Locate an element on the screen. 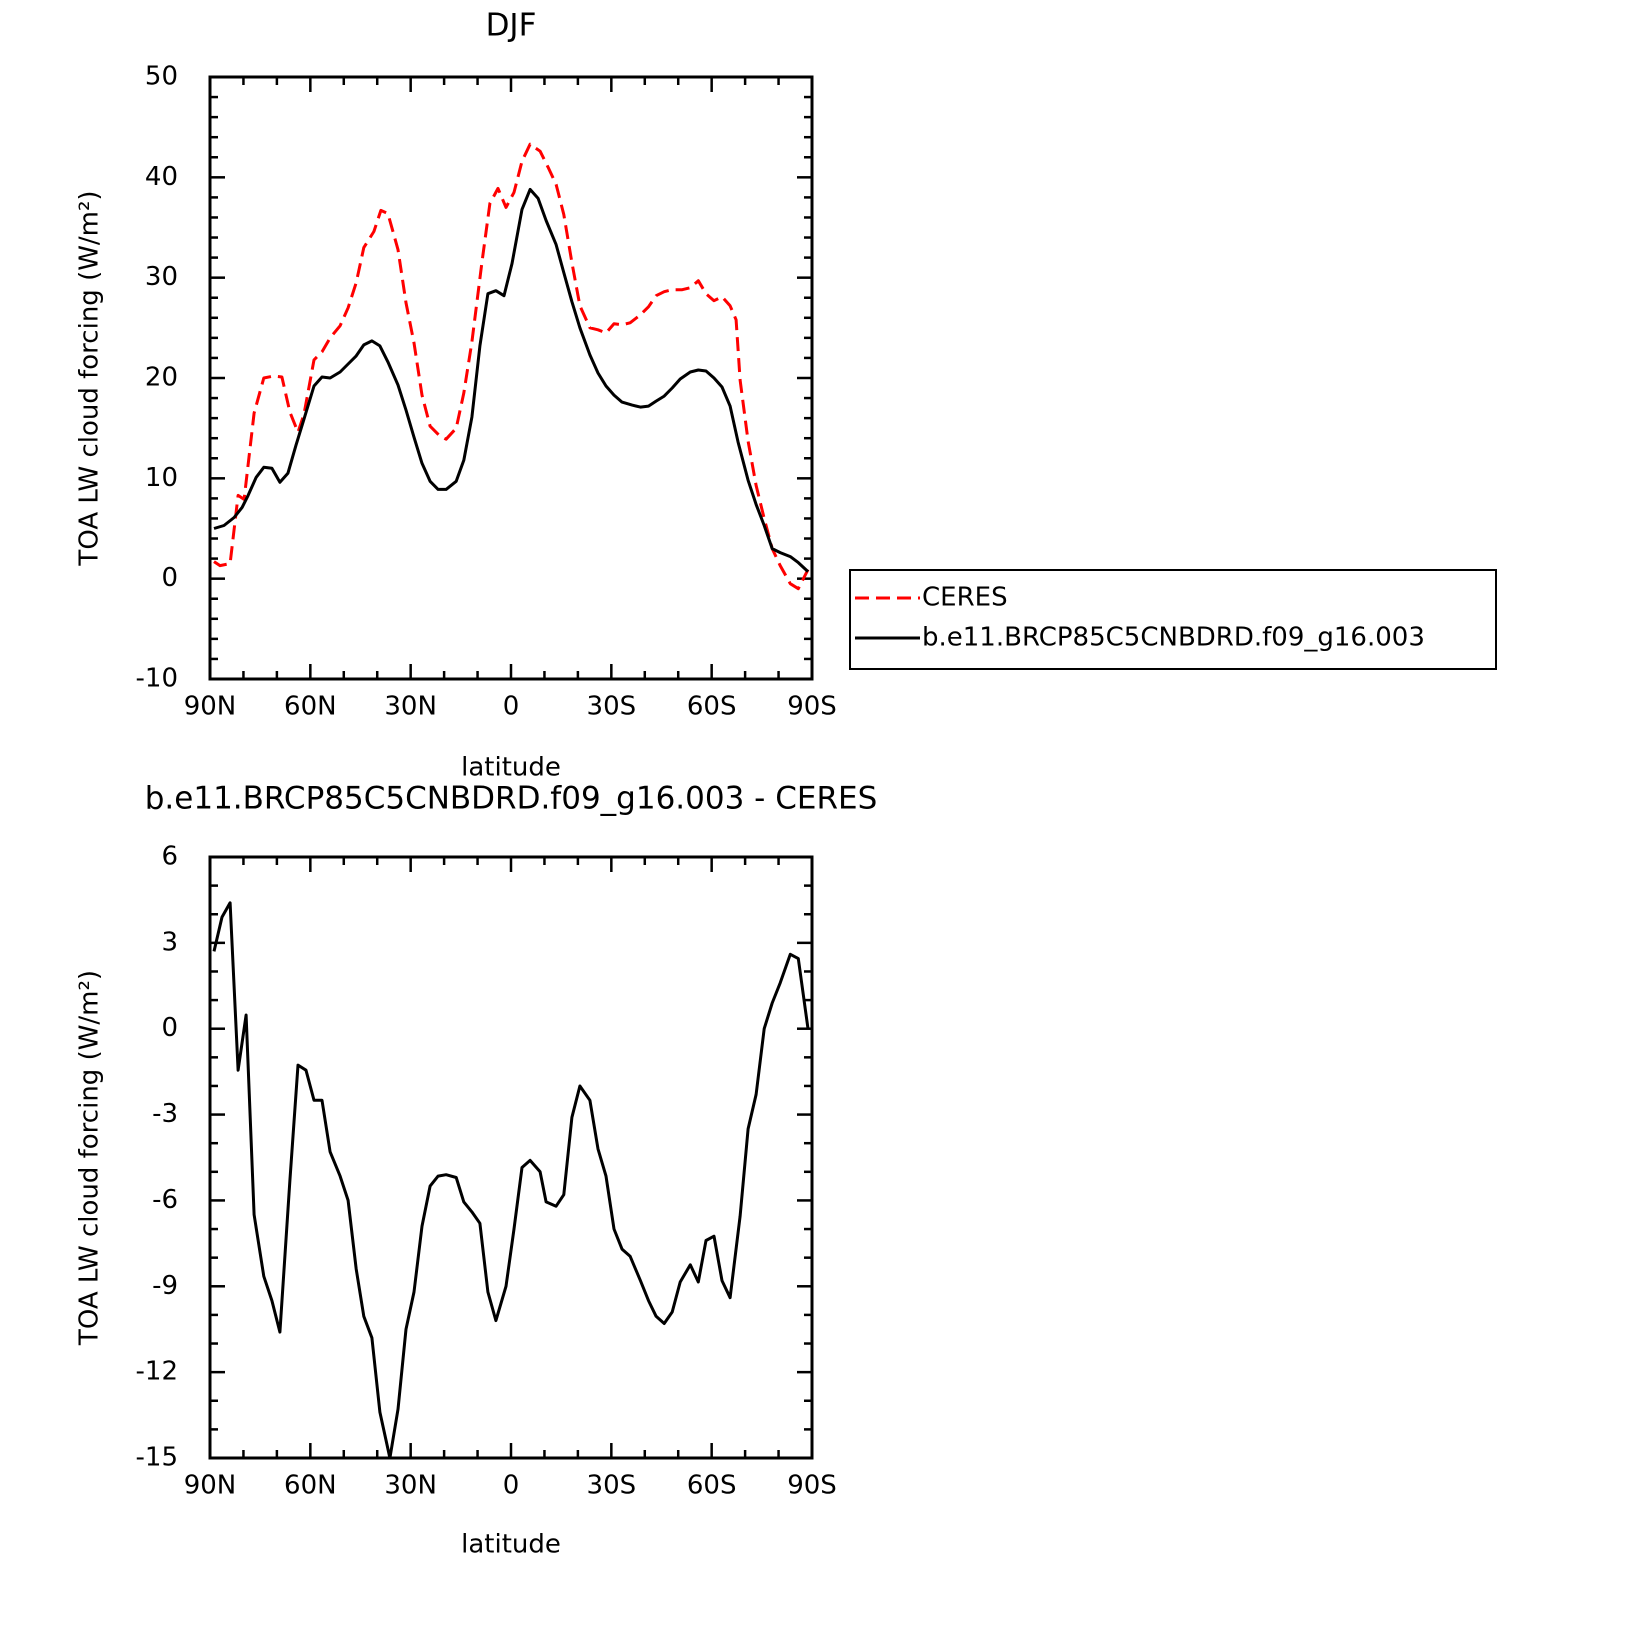 The image size is (1642, 1641). y-tick-label: -12 is located at coordinates (157, 1372).